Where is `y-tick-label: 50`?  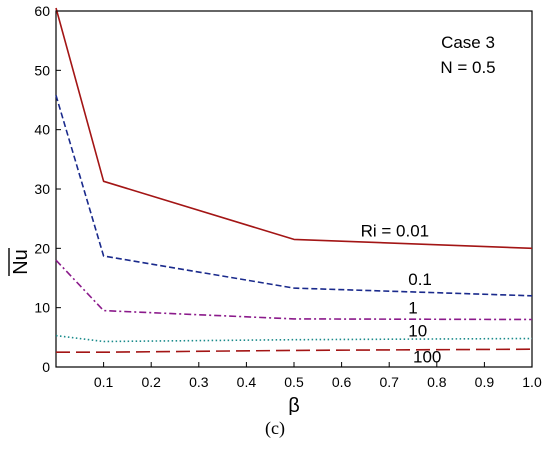
y-tick-label: 50 is located at coordinates (42, 70).